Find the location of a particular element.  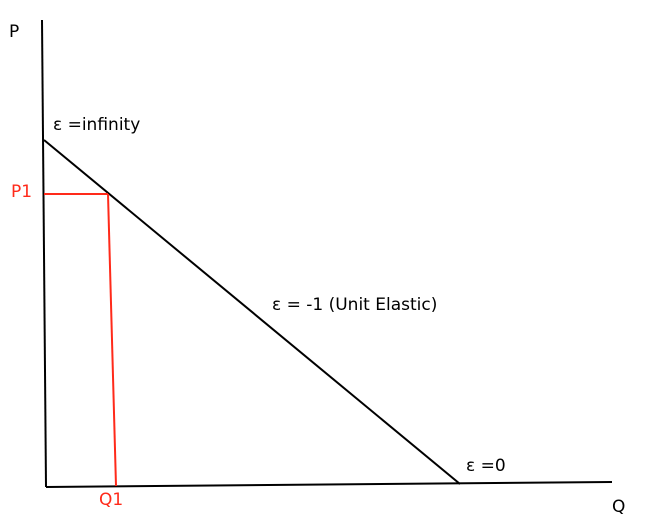

unit-elastic-label: ε = -1 (Unit Elastic) is located at coordinates (355, 305).